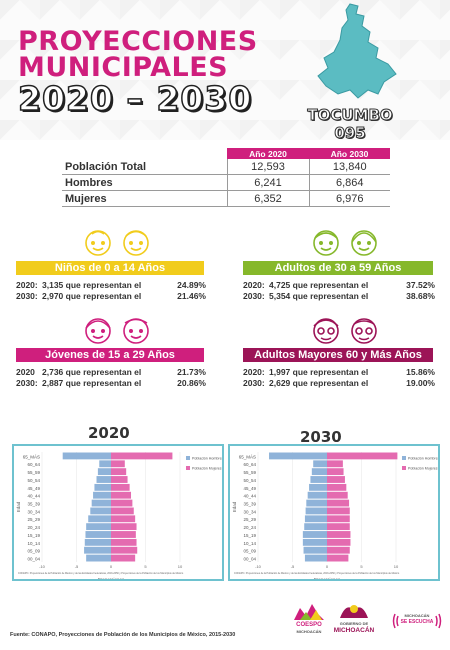 The width and height of the screenshot is (450, 650). Describe the element at coordinates (417, 622) in the screenshot. I see `escucha-logo-text: SE ESCUCHA` at that location.